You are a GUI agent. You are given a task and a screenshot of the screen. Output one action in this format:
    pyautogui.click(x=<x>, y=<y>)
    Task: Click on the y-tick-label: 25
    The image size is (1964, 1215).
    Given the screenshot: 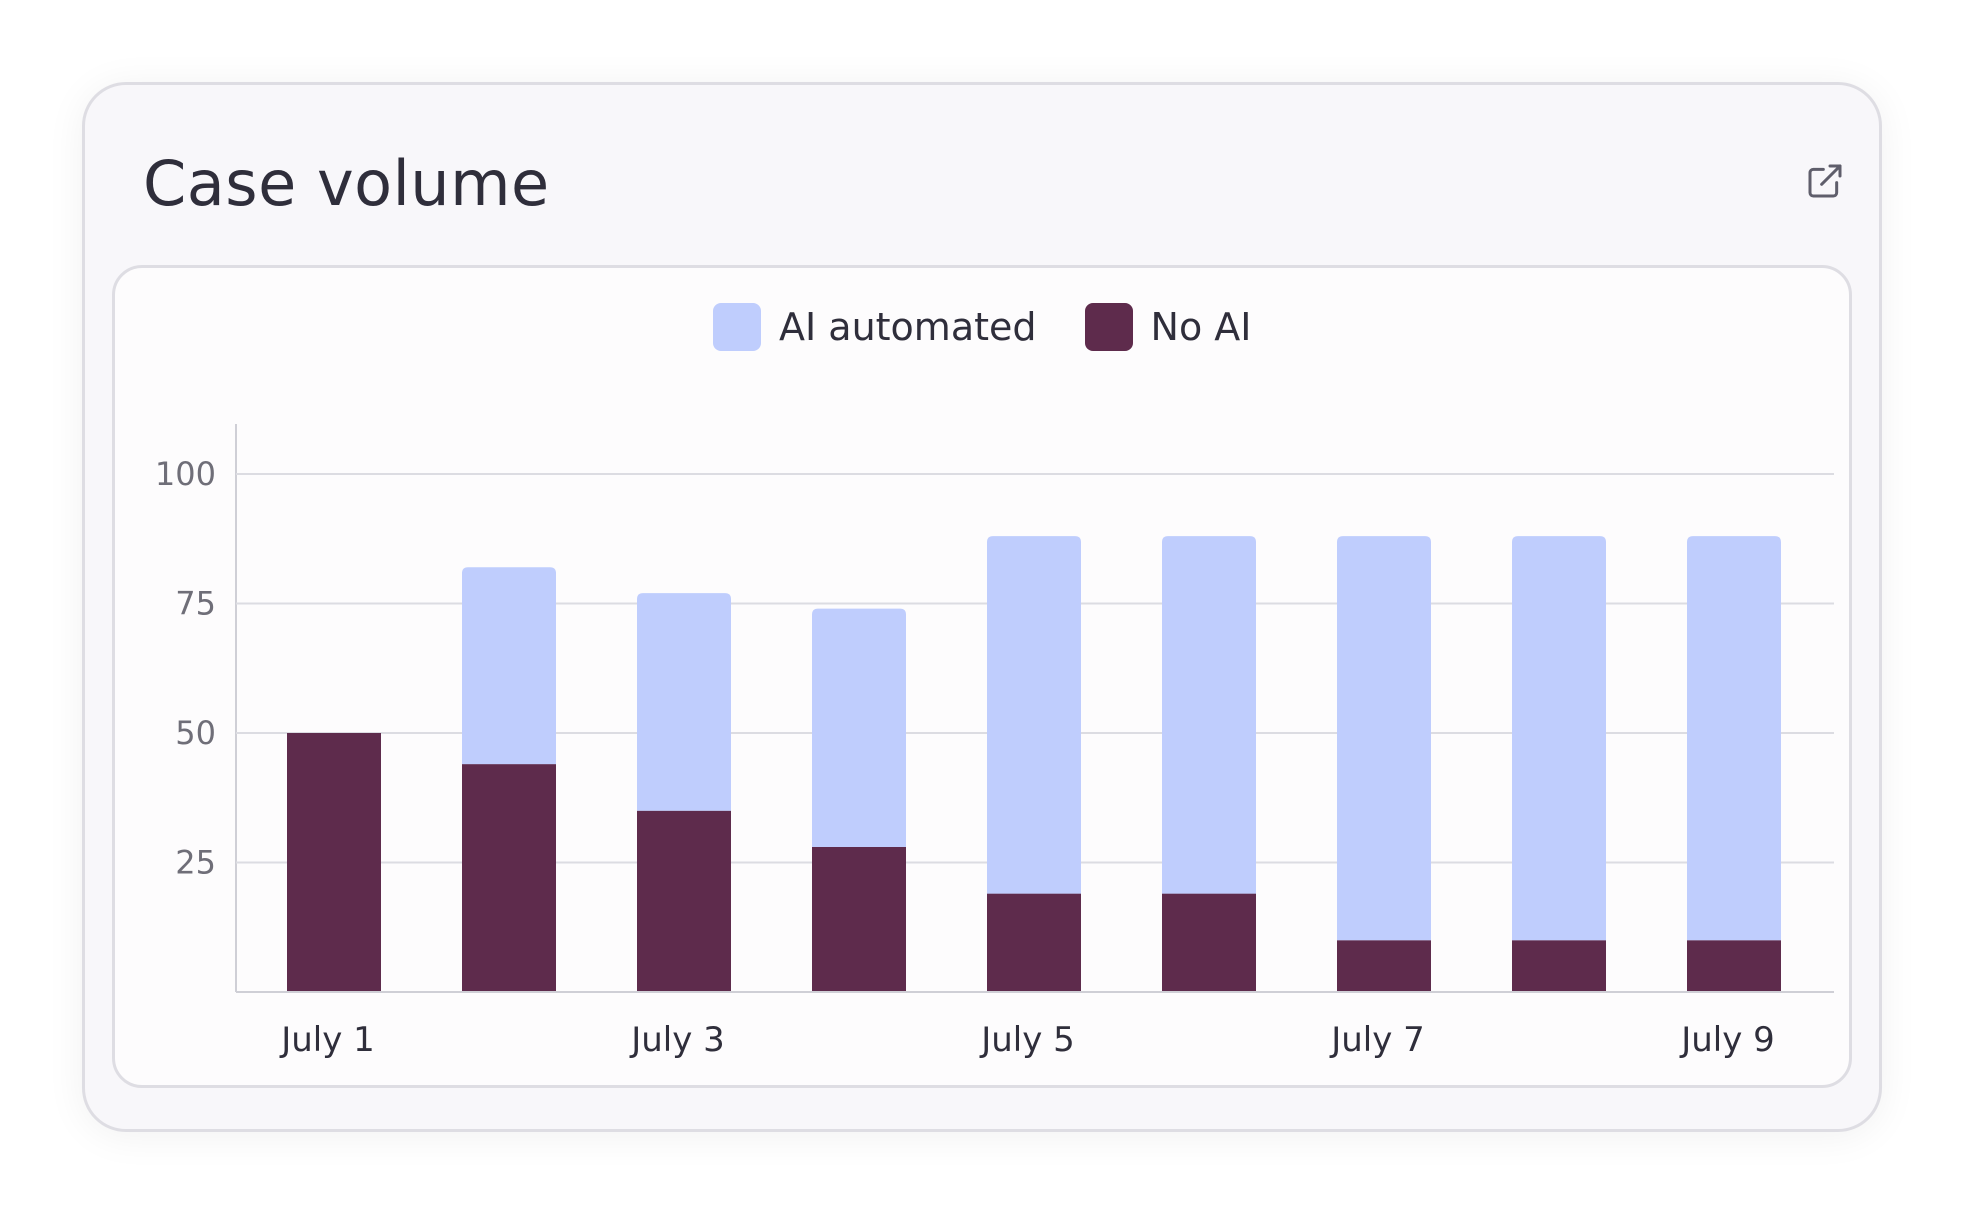 What is the action you would take?
    pyautogui.click(x=195, y=863)
    